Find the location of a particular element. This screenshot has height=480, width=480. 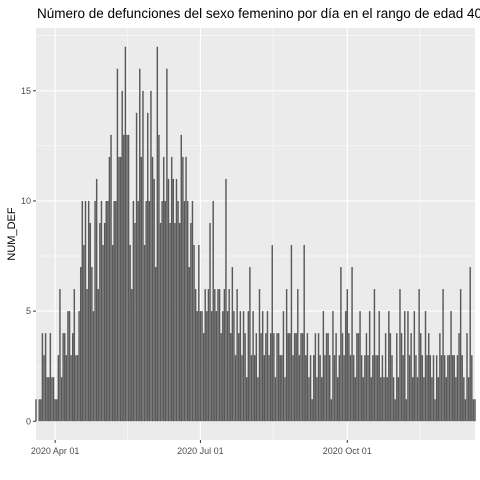

x-axis: 2020 Apr 01 2020 Jul 01 2020 Oct 01 is located at coordinates (201, 448).